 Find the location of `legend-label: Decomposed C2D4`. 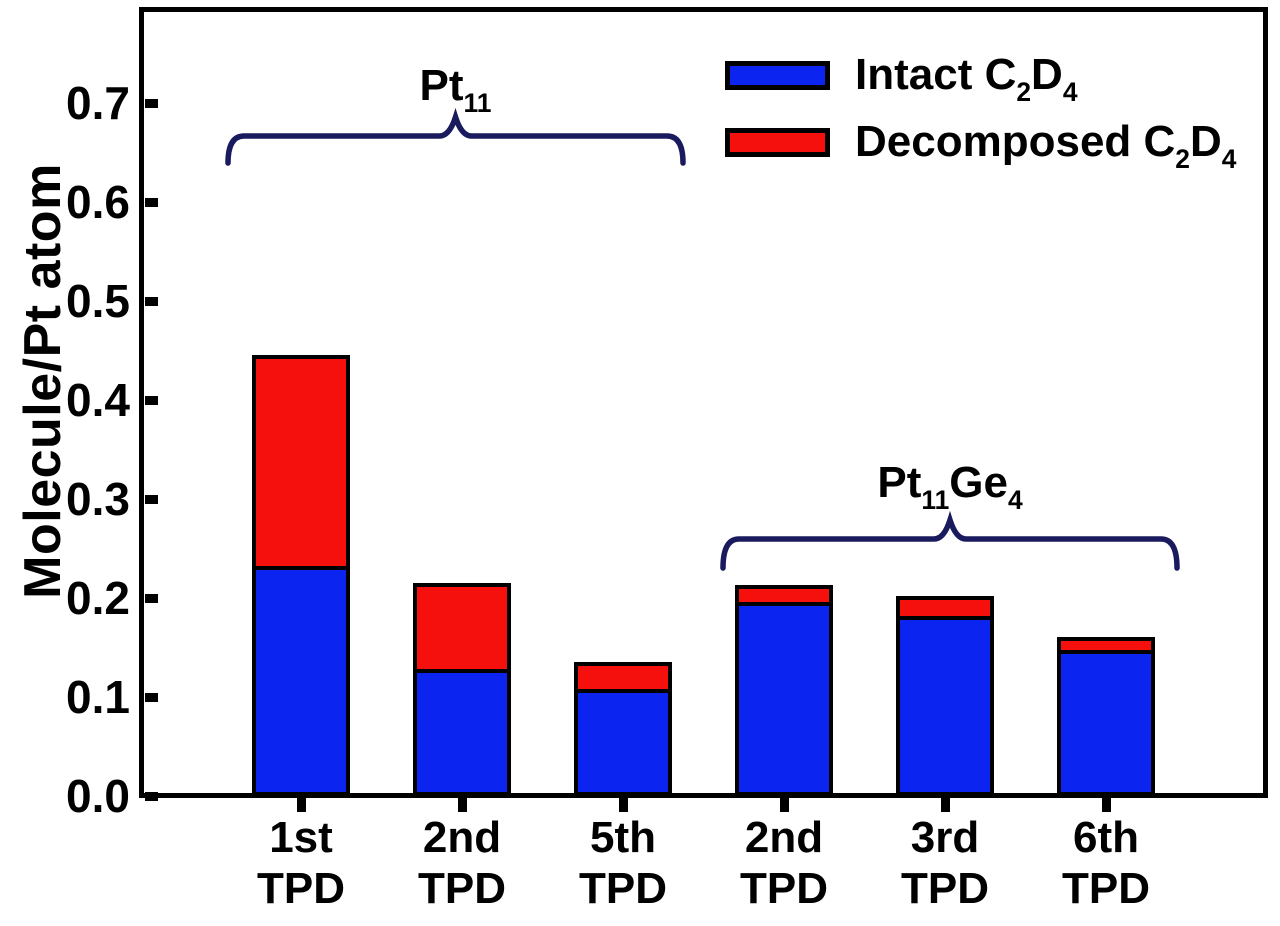

legend-label: Decomposed C2D4 is located at coordinates (1046, 145).